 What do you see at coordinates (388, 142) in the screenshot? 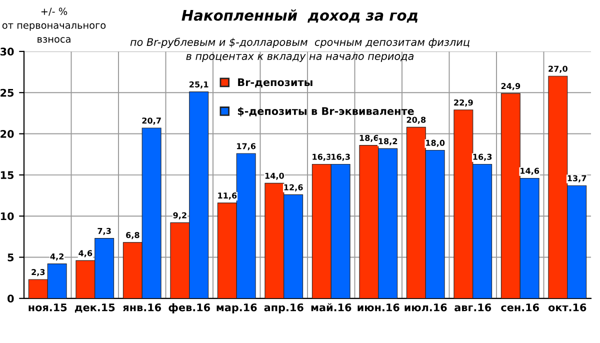
I see `data-label: 18,2` at bounding box center [388, 142].